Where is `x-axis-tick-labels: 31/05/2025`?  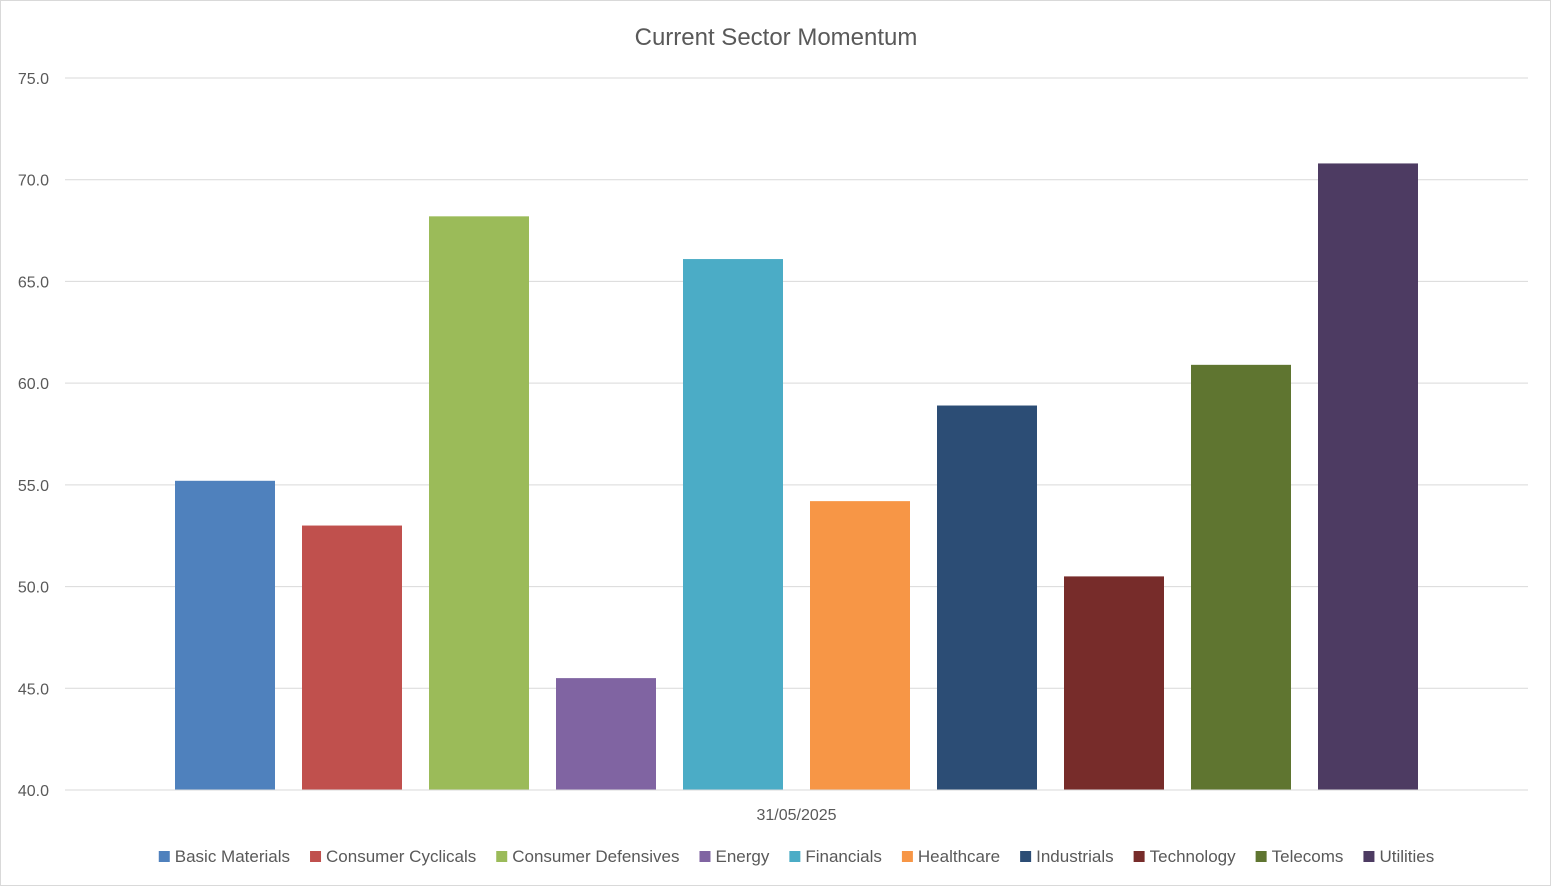 x-axis-tick-labels: 31/05/2025 is located at coordinates (796, 815).